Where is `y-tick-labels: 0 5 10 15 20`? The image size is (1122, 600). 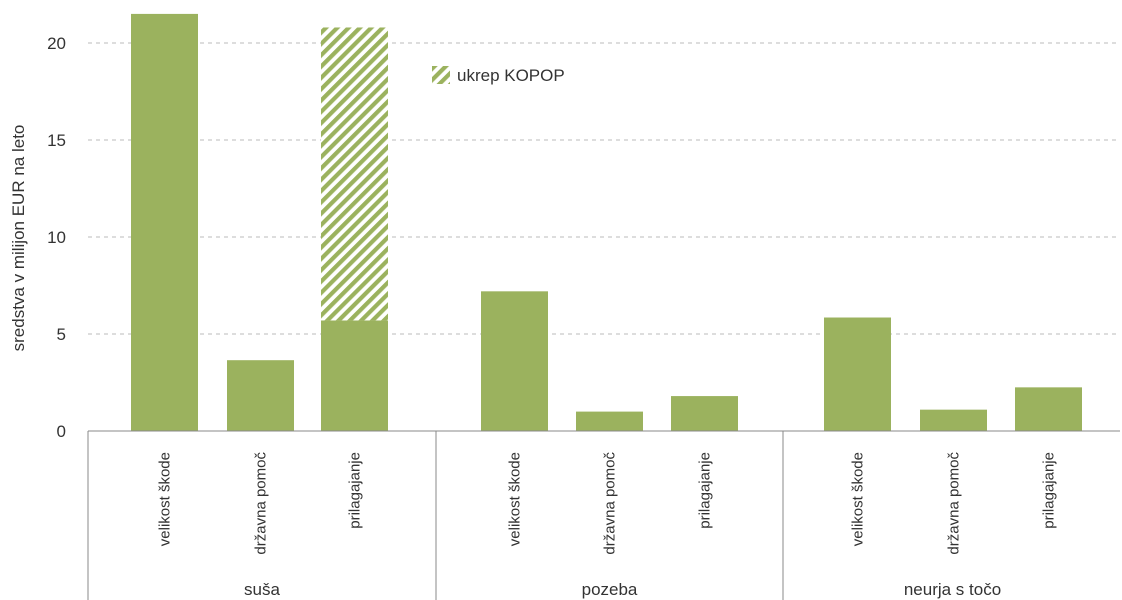
y-tick-labels: 0 5 10 15 20 is located at coordinates (56, 237).